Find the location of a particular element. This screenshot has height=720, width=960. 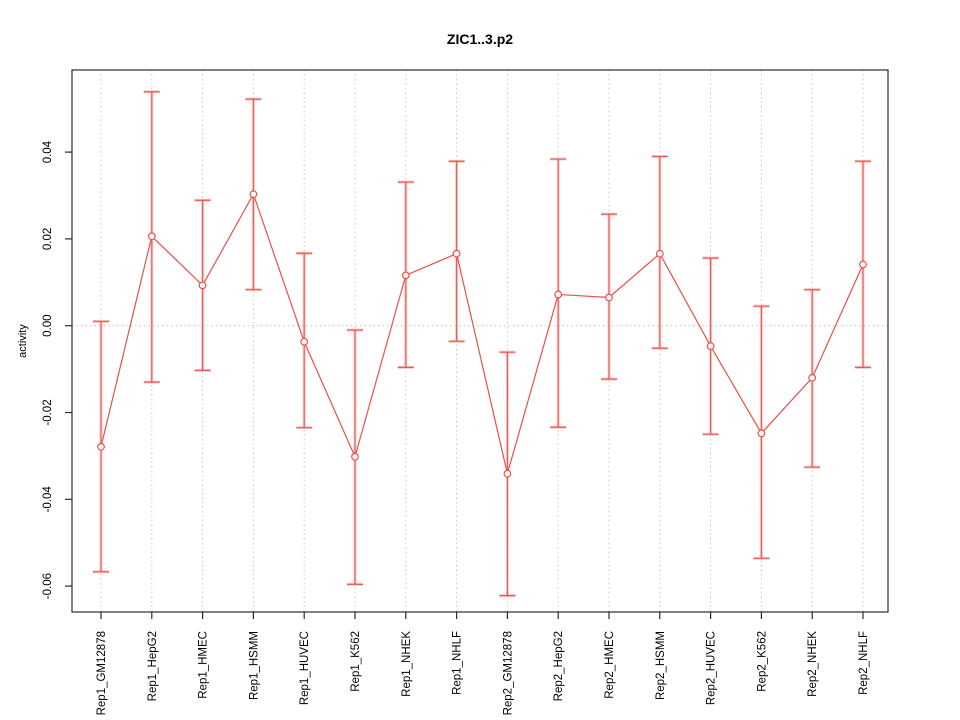

y-tick-label: -0.04 is located at coordinates (48, 499).